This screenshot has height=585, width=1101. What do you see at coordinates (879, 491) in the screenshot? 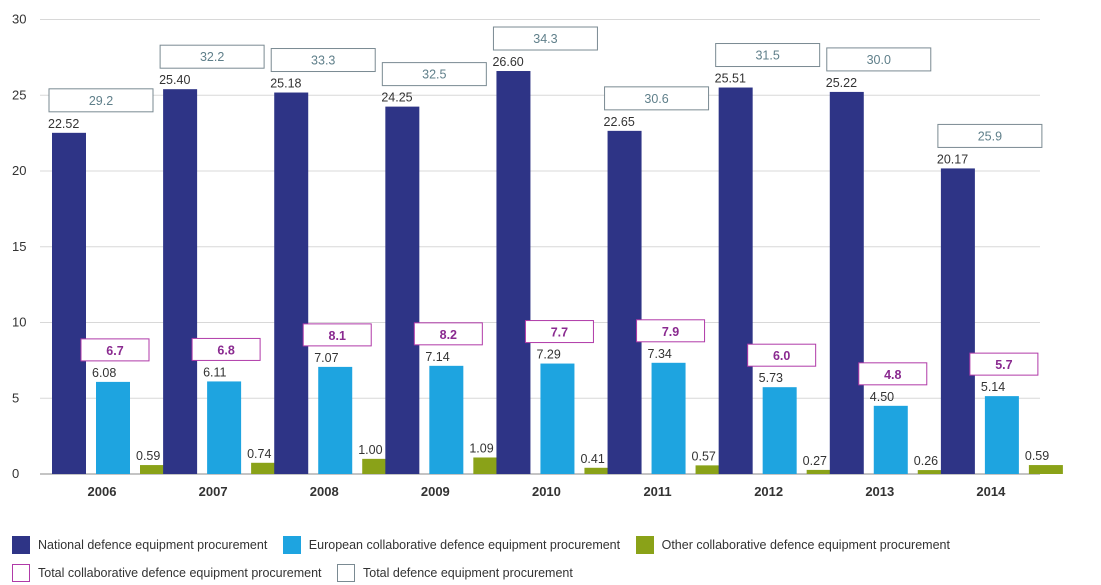
I see `x-tick-label: 2013` at bounding box center [879, 491].